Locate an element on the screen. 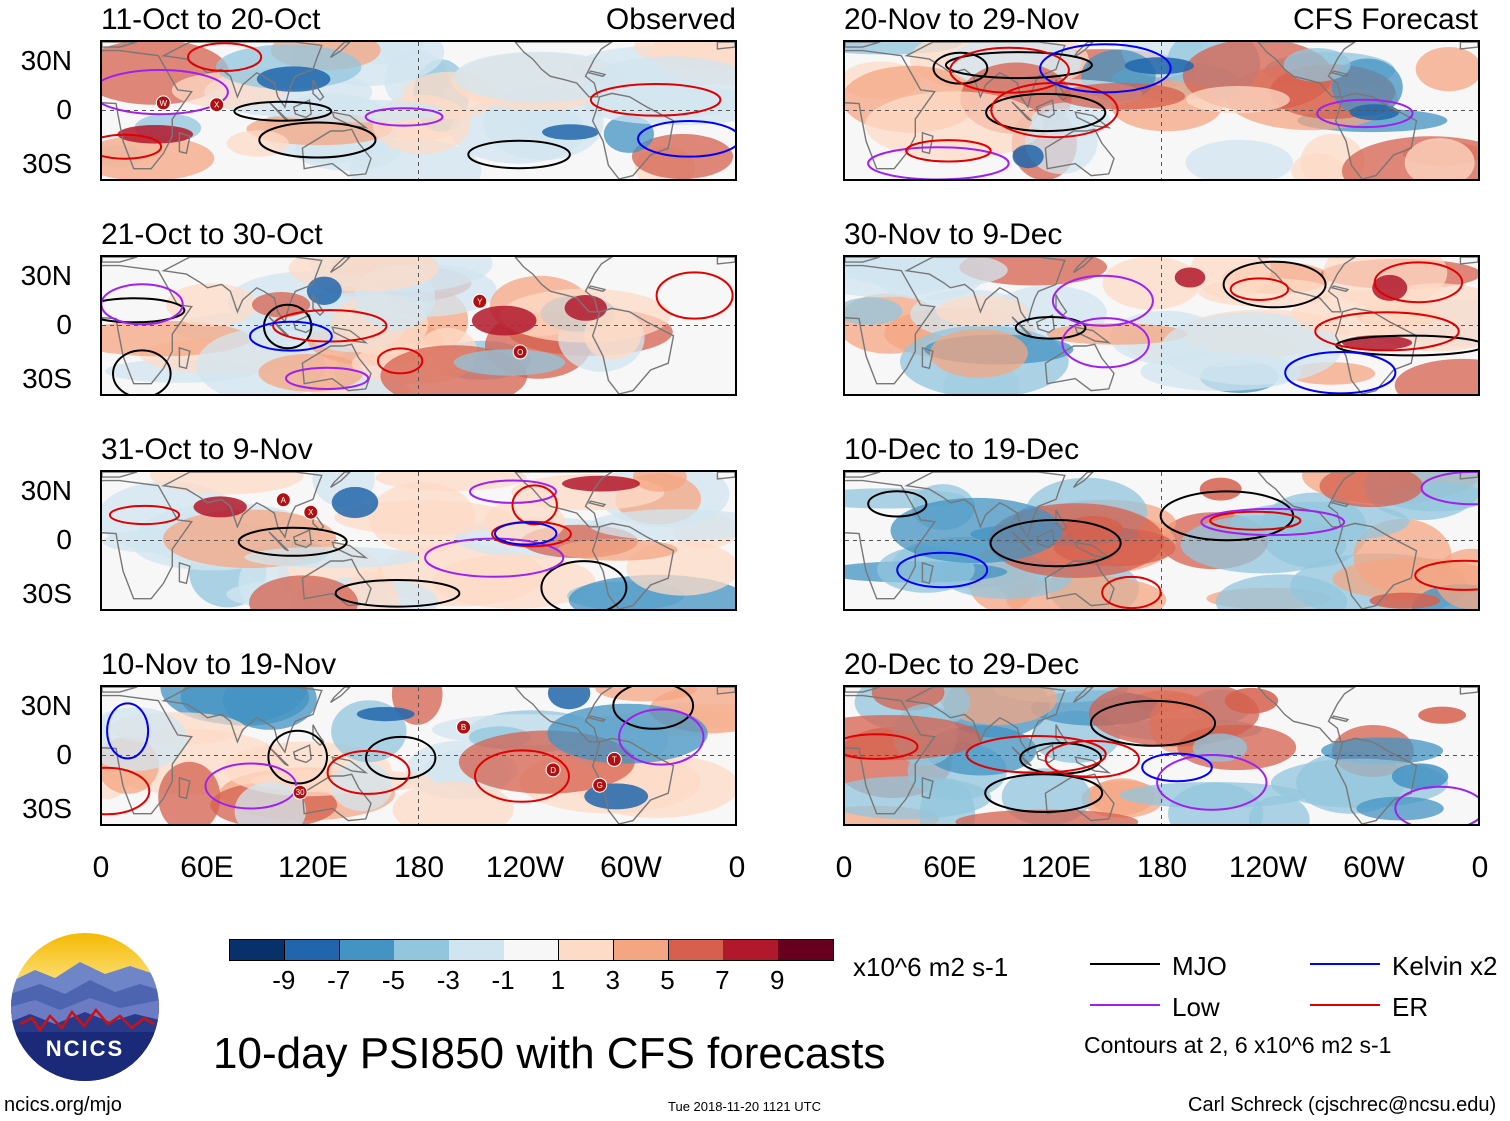 Image resolution: width=1510 pixels, height=1121 pixels. lon-label-60e: 60E is located at coordinates (950, 867).